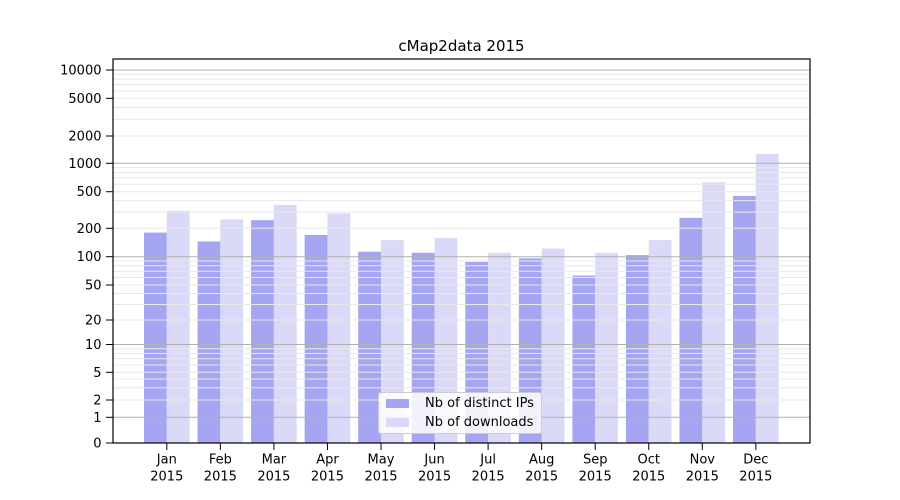 Image resolution: width=900 pixels, height=500 pixels. I want to click on bar-may-distinct-ips, so click(369, 347).